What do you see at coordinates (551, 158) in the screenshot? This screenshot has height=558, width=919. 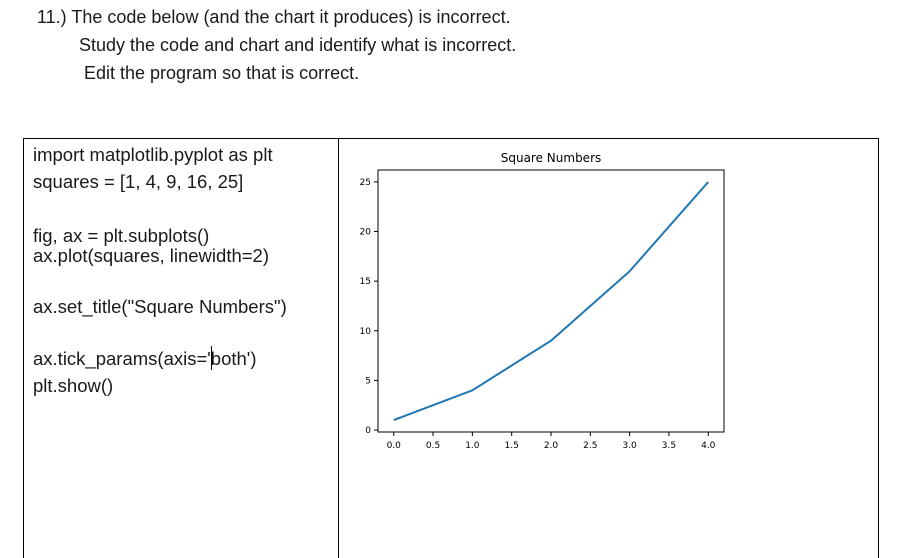 I see `chart-title: Square Numbers` at bounding box center [551, 158].